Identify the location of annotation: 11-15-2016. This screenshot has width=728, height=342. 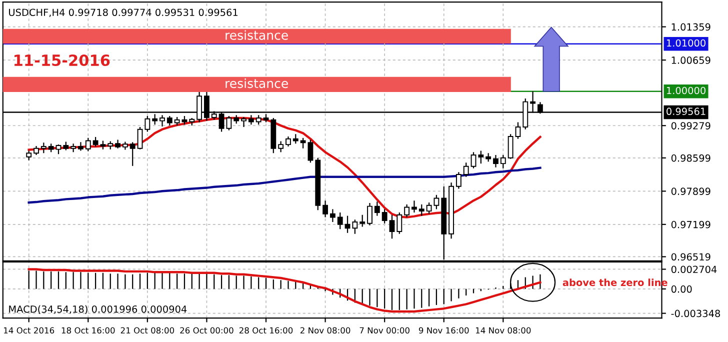
(62, 60).